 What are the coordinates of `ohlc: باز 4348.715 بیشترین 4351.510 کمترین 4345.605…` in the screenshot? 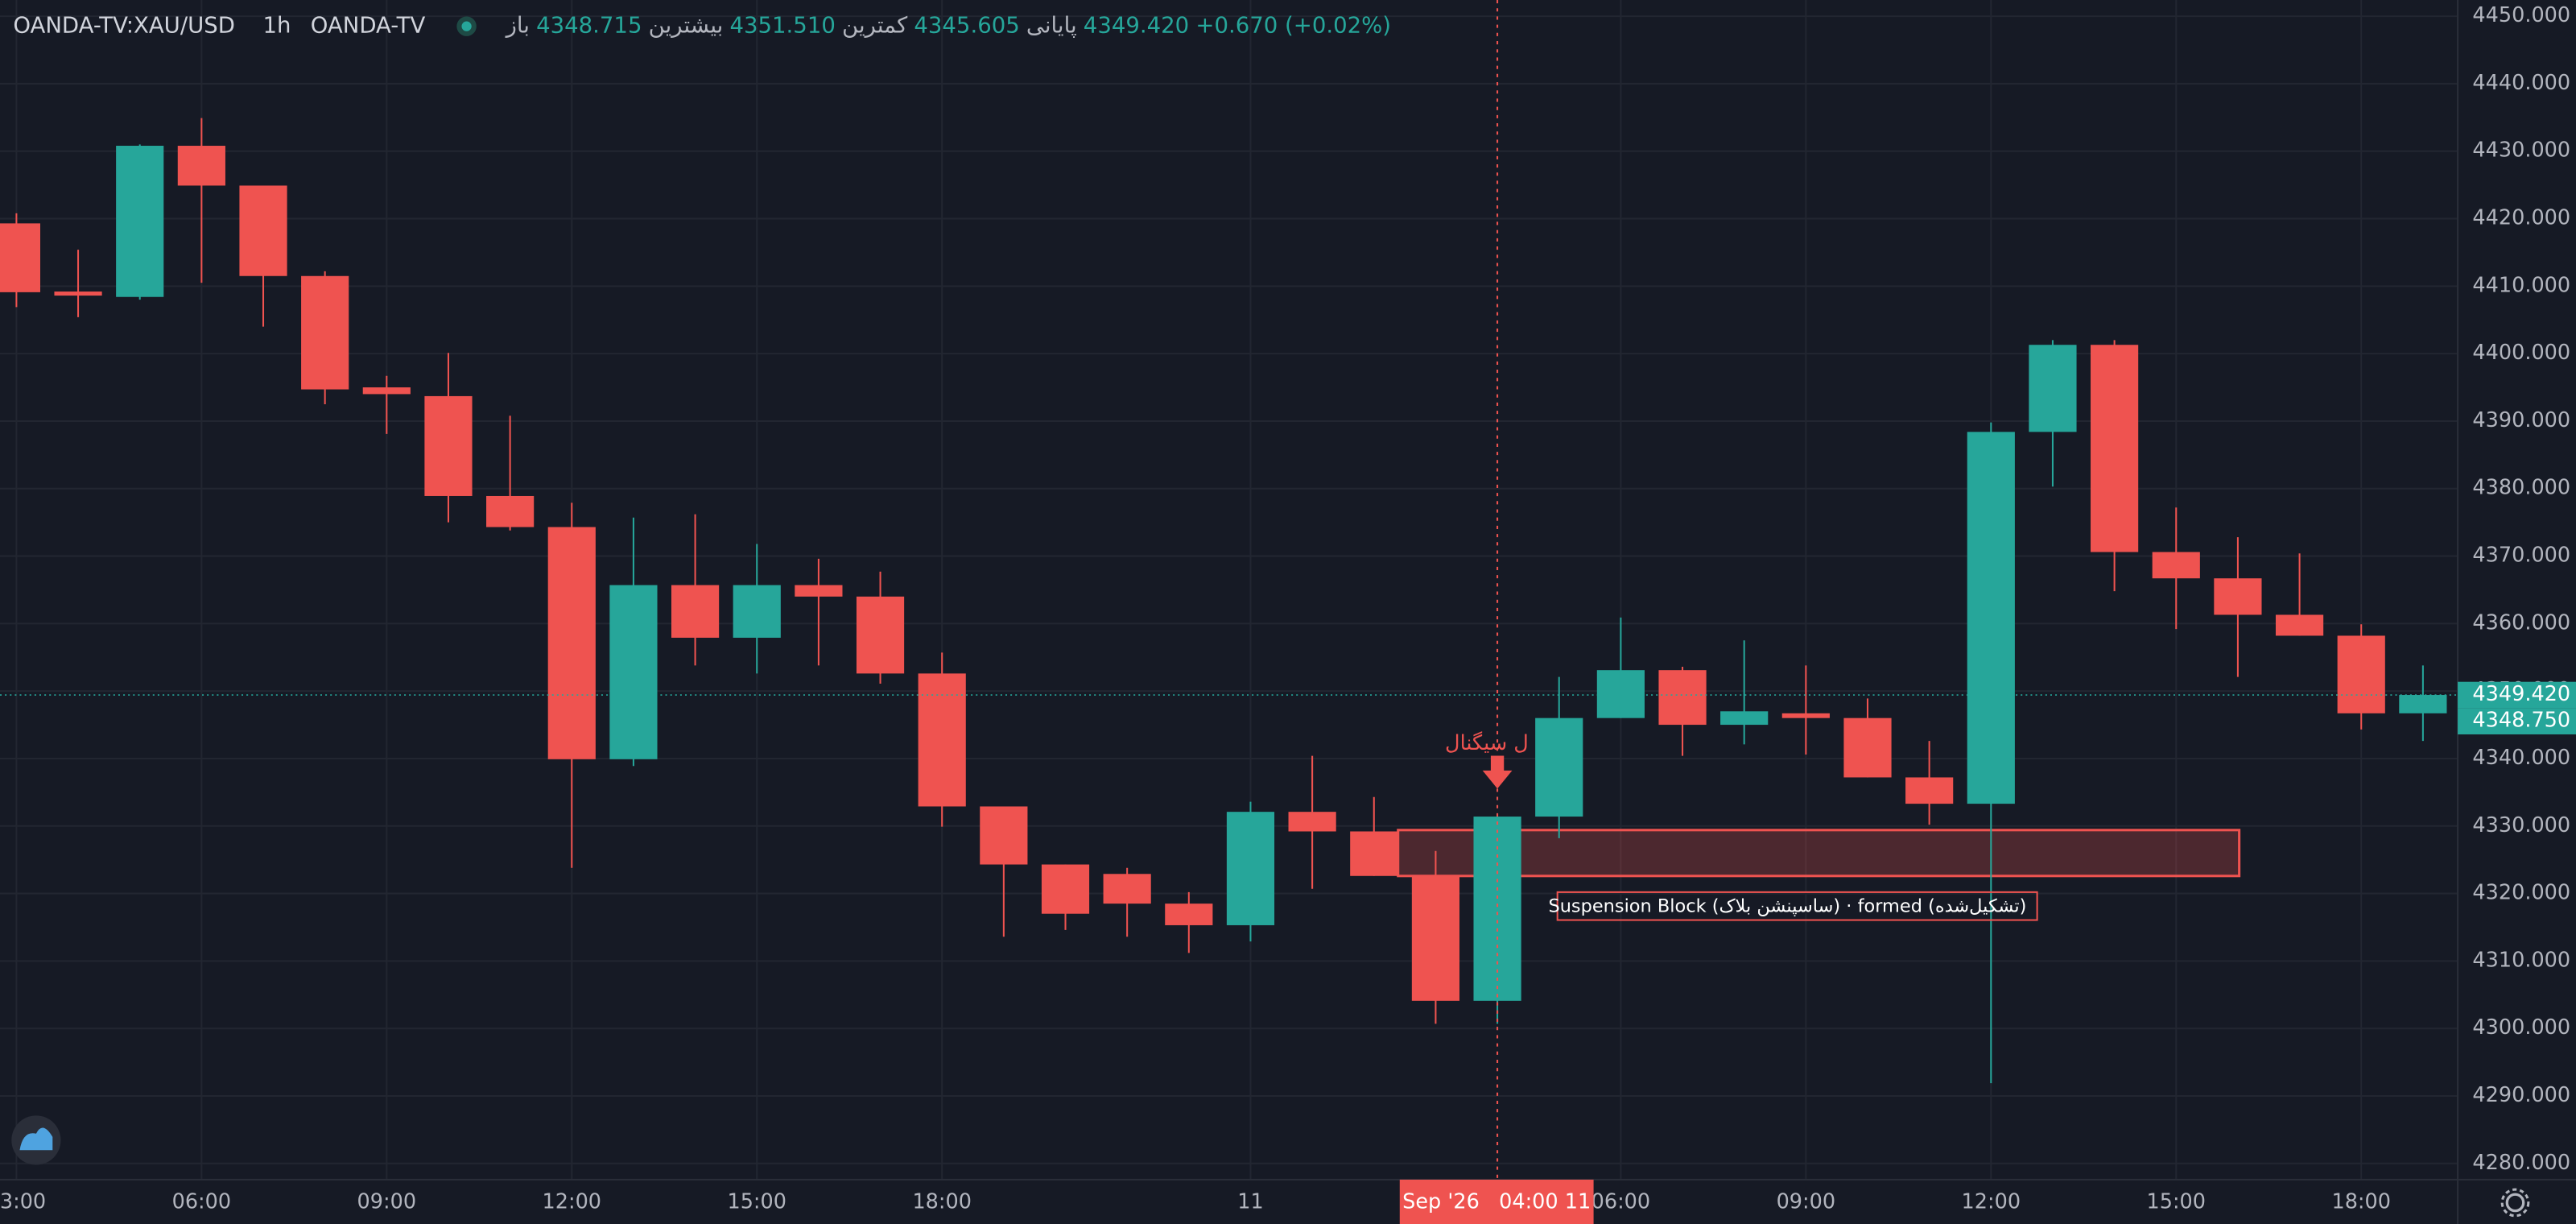 It's located at (948, 26).